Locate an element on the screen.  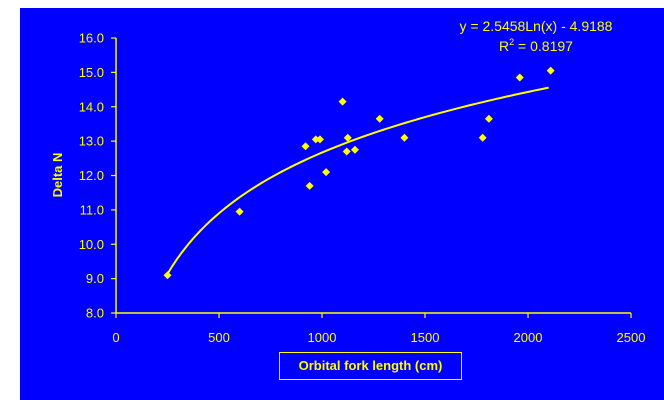
r-squared-label: R2 = 0.8197 is located at coordinates (536, 45).